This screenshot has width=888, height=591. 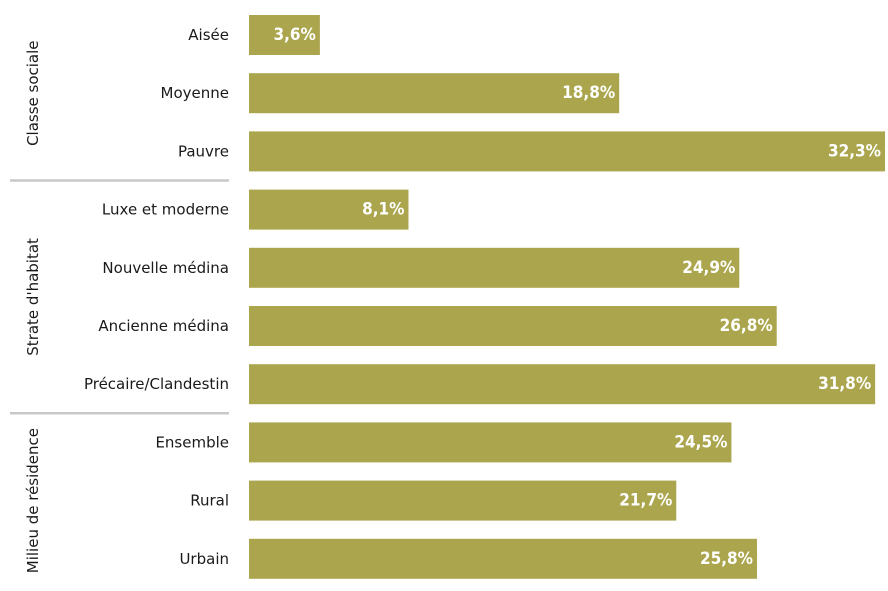 I want to click on value-label: 21,7%, so click(x=645, y=501).